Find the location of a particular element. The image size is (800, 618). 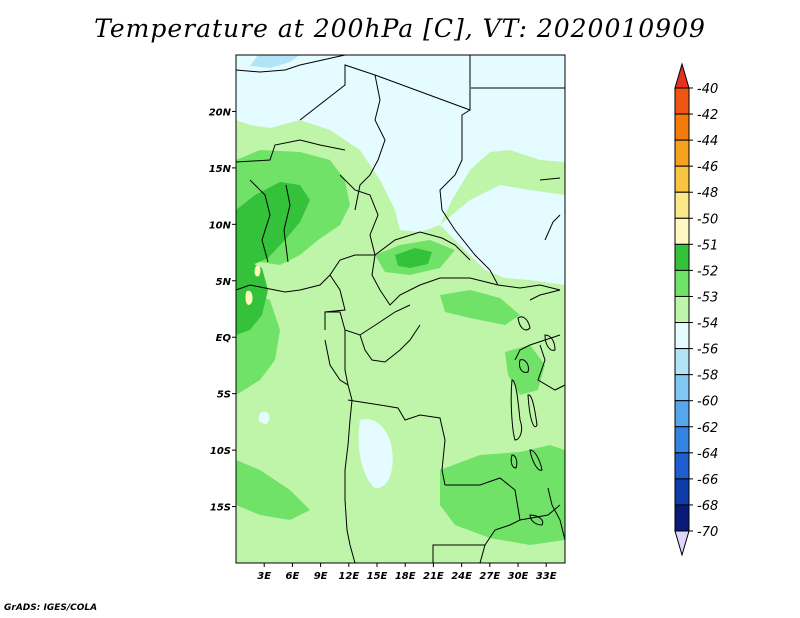

lon-tick-label: 15E is located at coordinates (377, 576).